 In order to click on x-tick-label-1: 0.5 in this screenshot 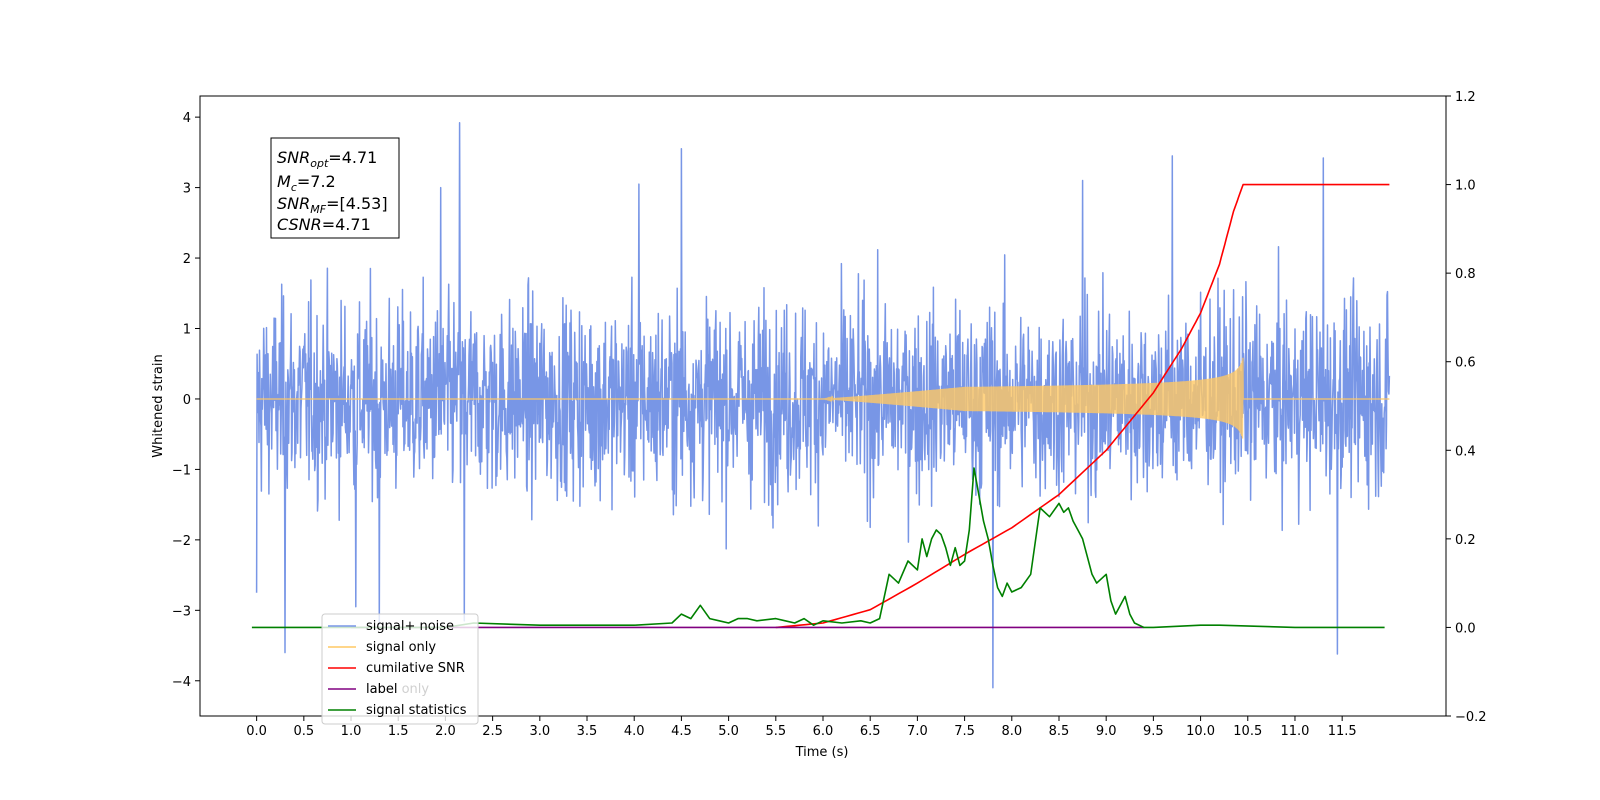, I will do `click(303, 731)`.